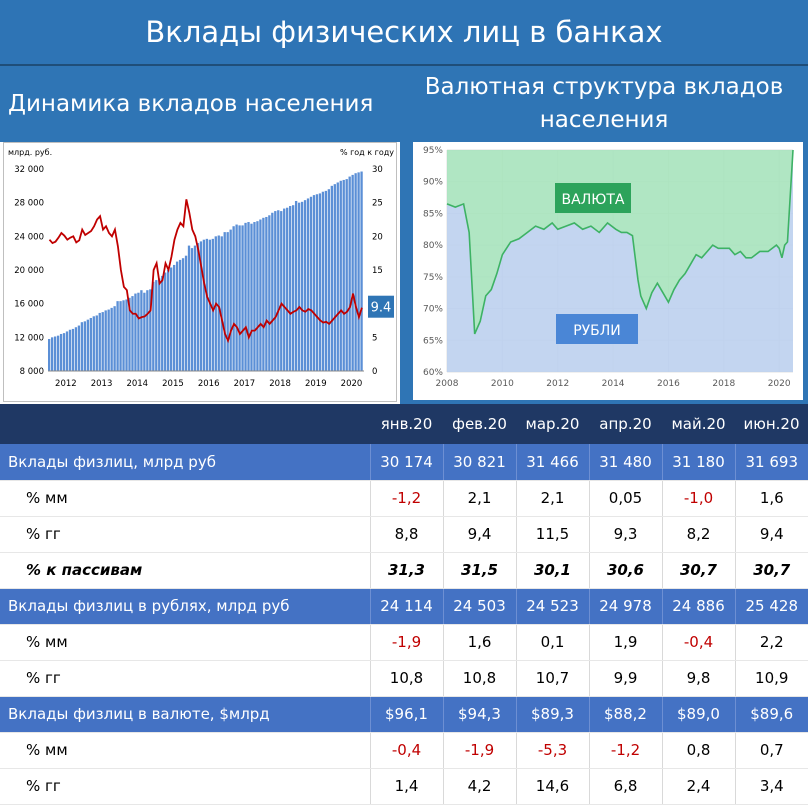 The height and width of the screenshot is (805, 808). What do you see at coordinates (200, 104) in the screenshot?
I see `left-panel-title: Динамика вкладов населения` at bounding box center [200, 104].